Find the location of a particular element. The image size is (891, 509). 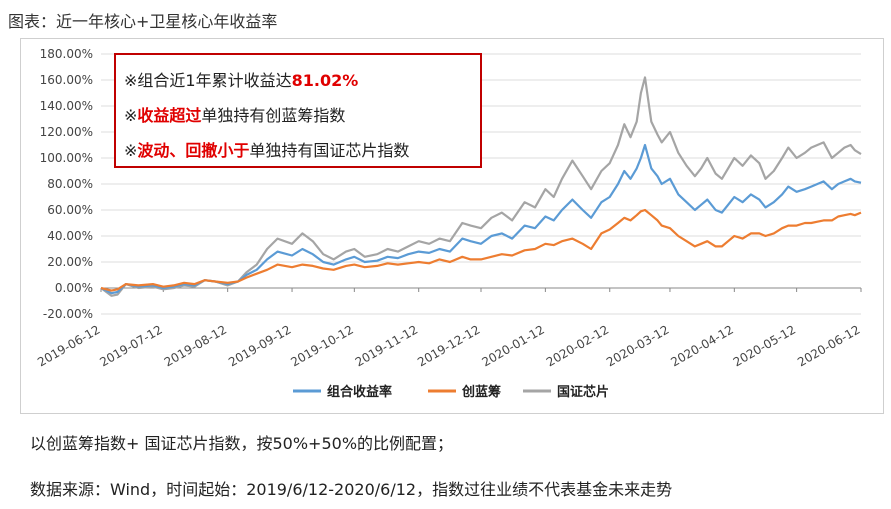

callout-line-2: ※收益超过单独持有创蓝筹指数 is located at coordinates (298, 115).